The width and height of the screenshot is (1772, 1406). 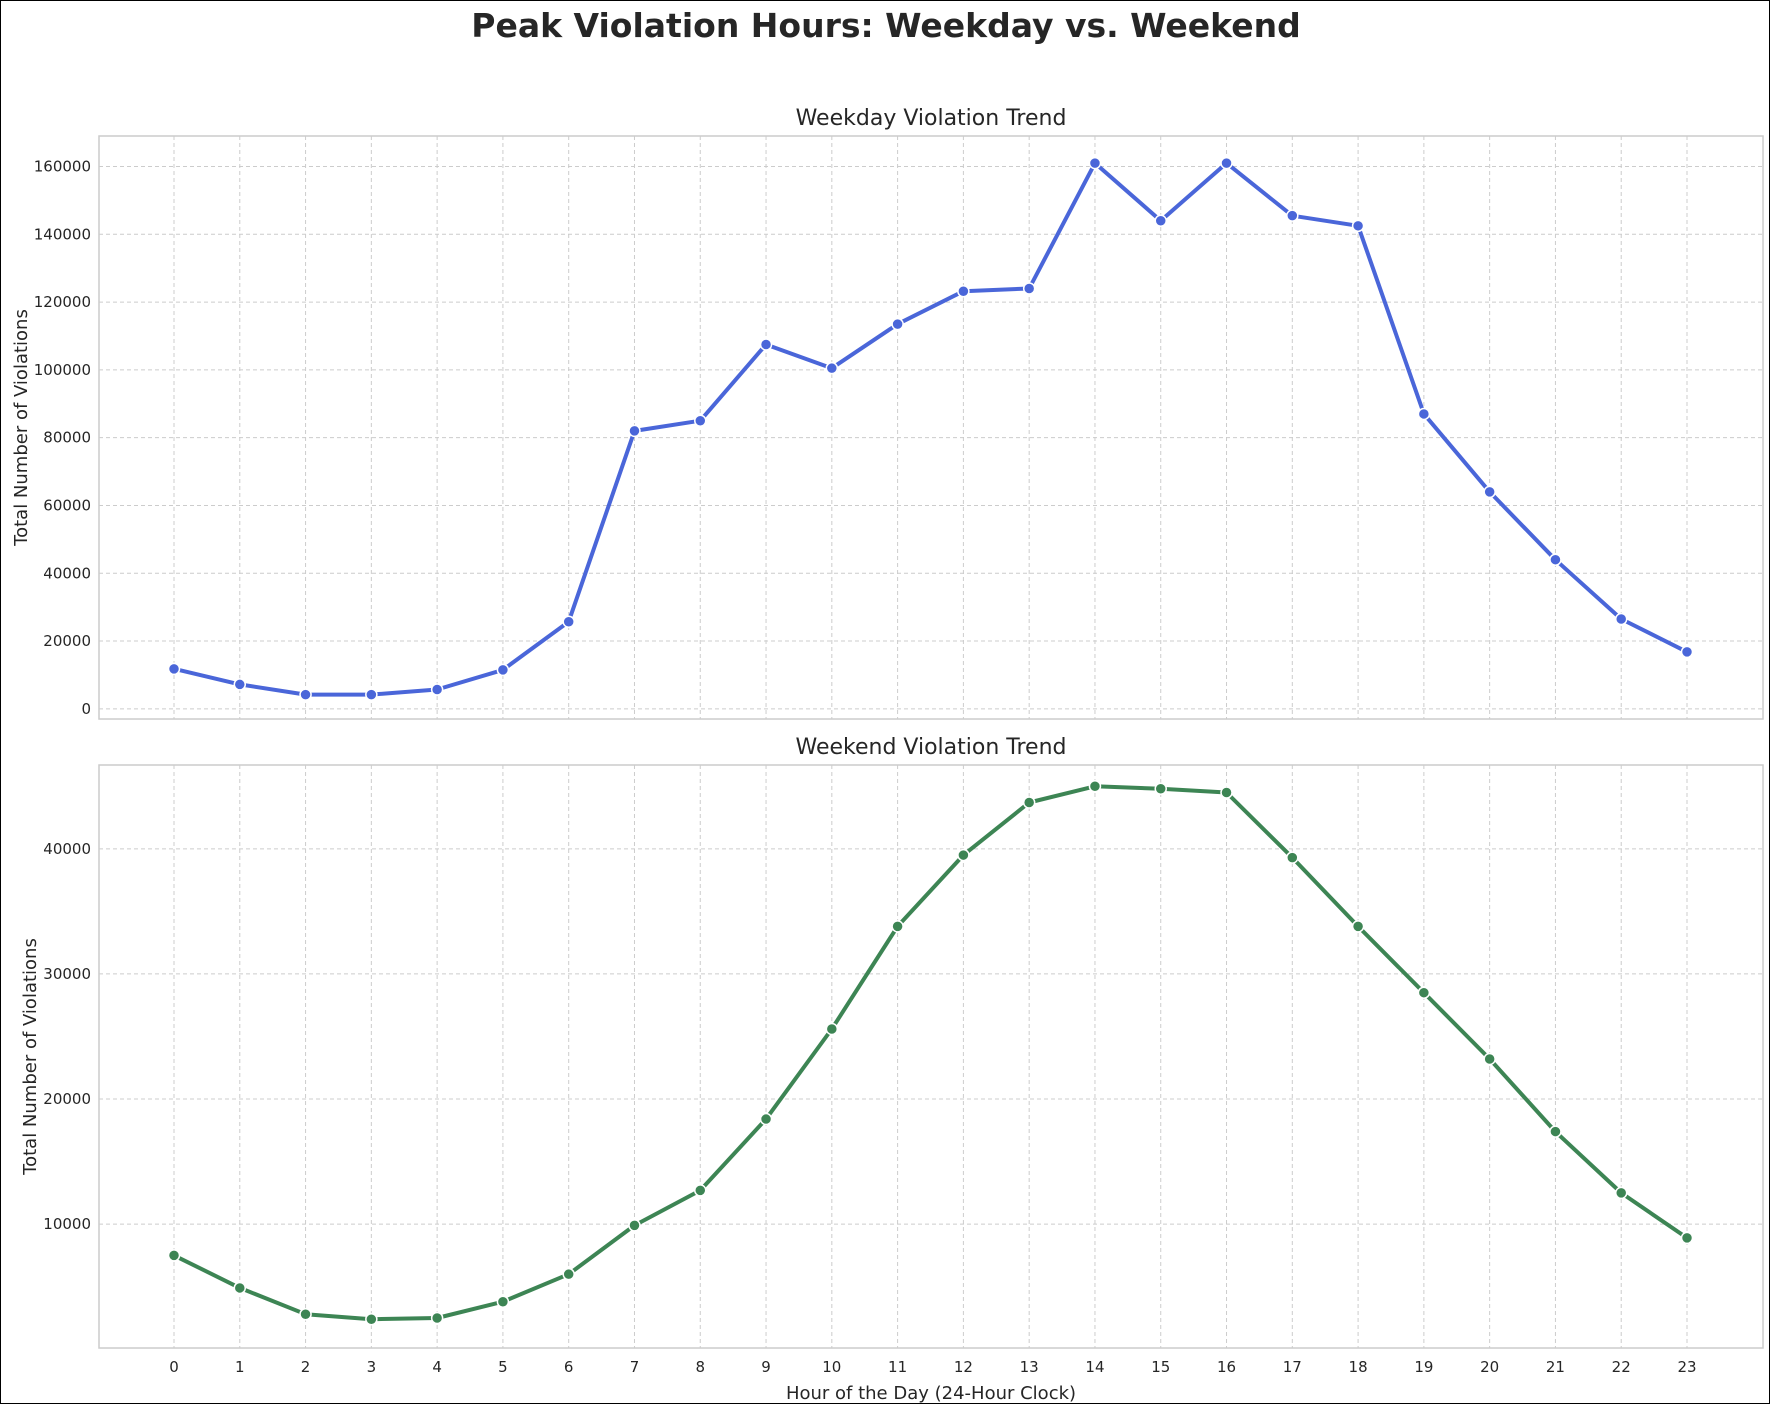 What do you see at coordinates (1489, 1367) in the screenshot?
I see `x-tick-label: 20` at bounding box center [1489, 1367].